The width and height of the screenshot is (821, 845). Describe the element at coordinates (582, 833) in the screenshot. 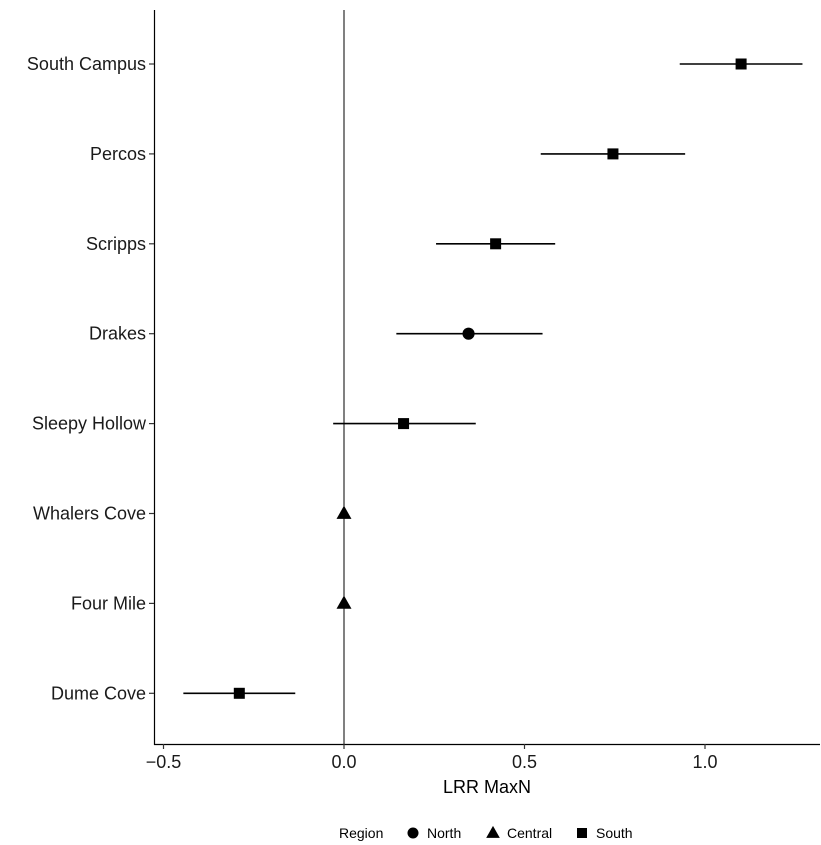

I see `legend-key-square` at that location.